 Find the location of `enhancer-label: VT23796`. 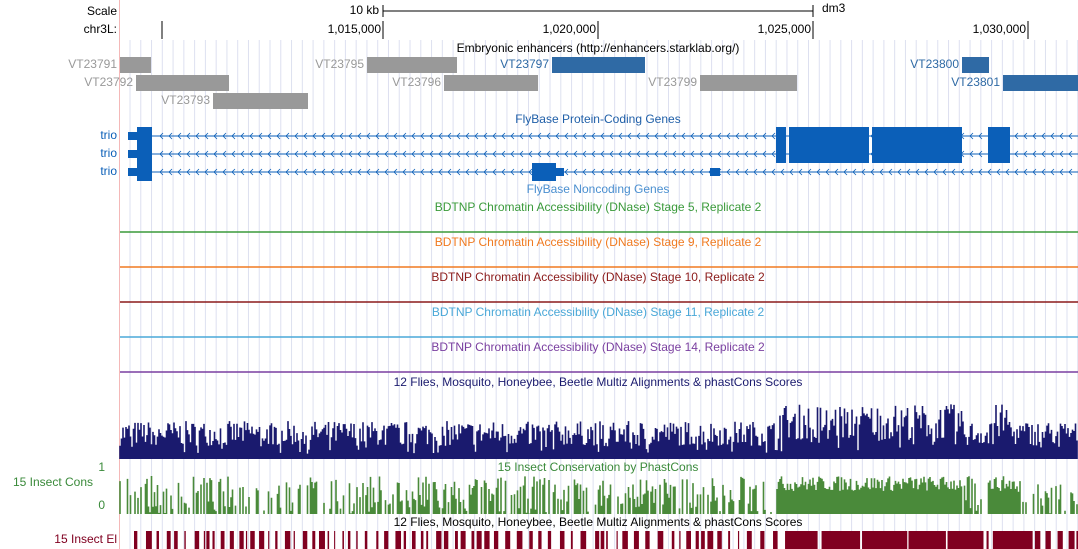

enhancer-label: VT23796 is located at coordinates (416, 82).